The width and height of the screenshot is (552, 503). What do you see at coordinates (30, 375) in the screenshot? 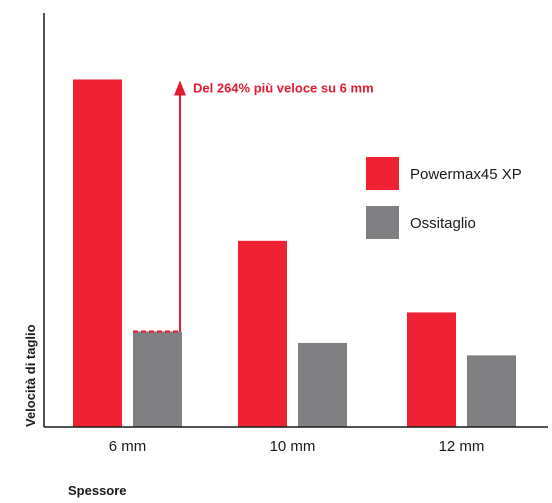
I see `y-axis-title: Velocità di taglio` at bounding box center [30, 375].